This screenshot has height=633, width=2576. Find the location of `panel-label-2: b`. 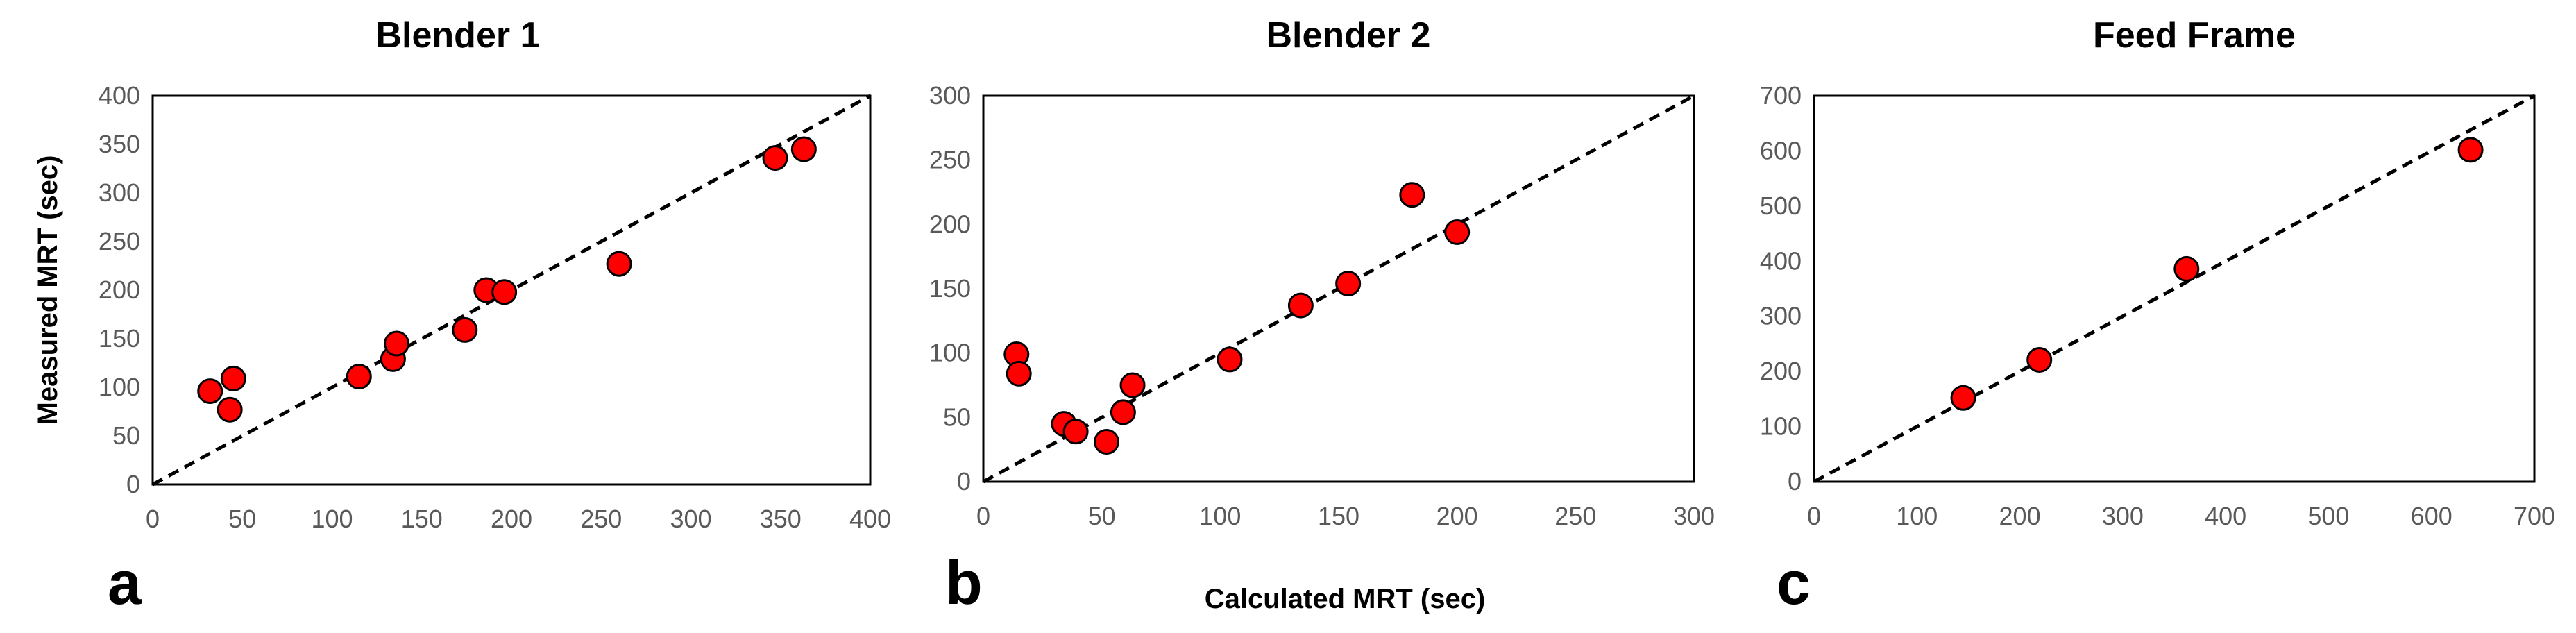

panel-label-2: b is located at coordinates (964, 582).